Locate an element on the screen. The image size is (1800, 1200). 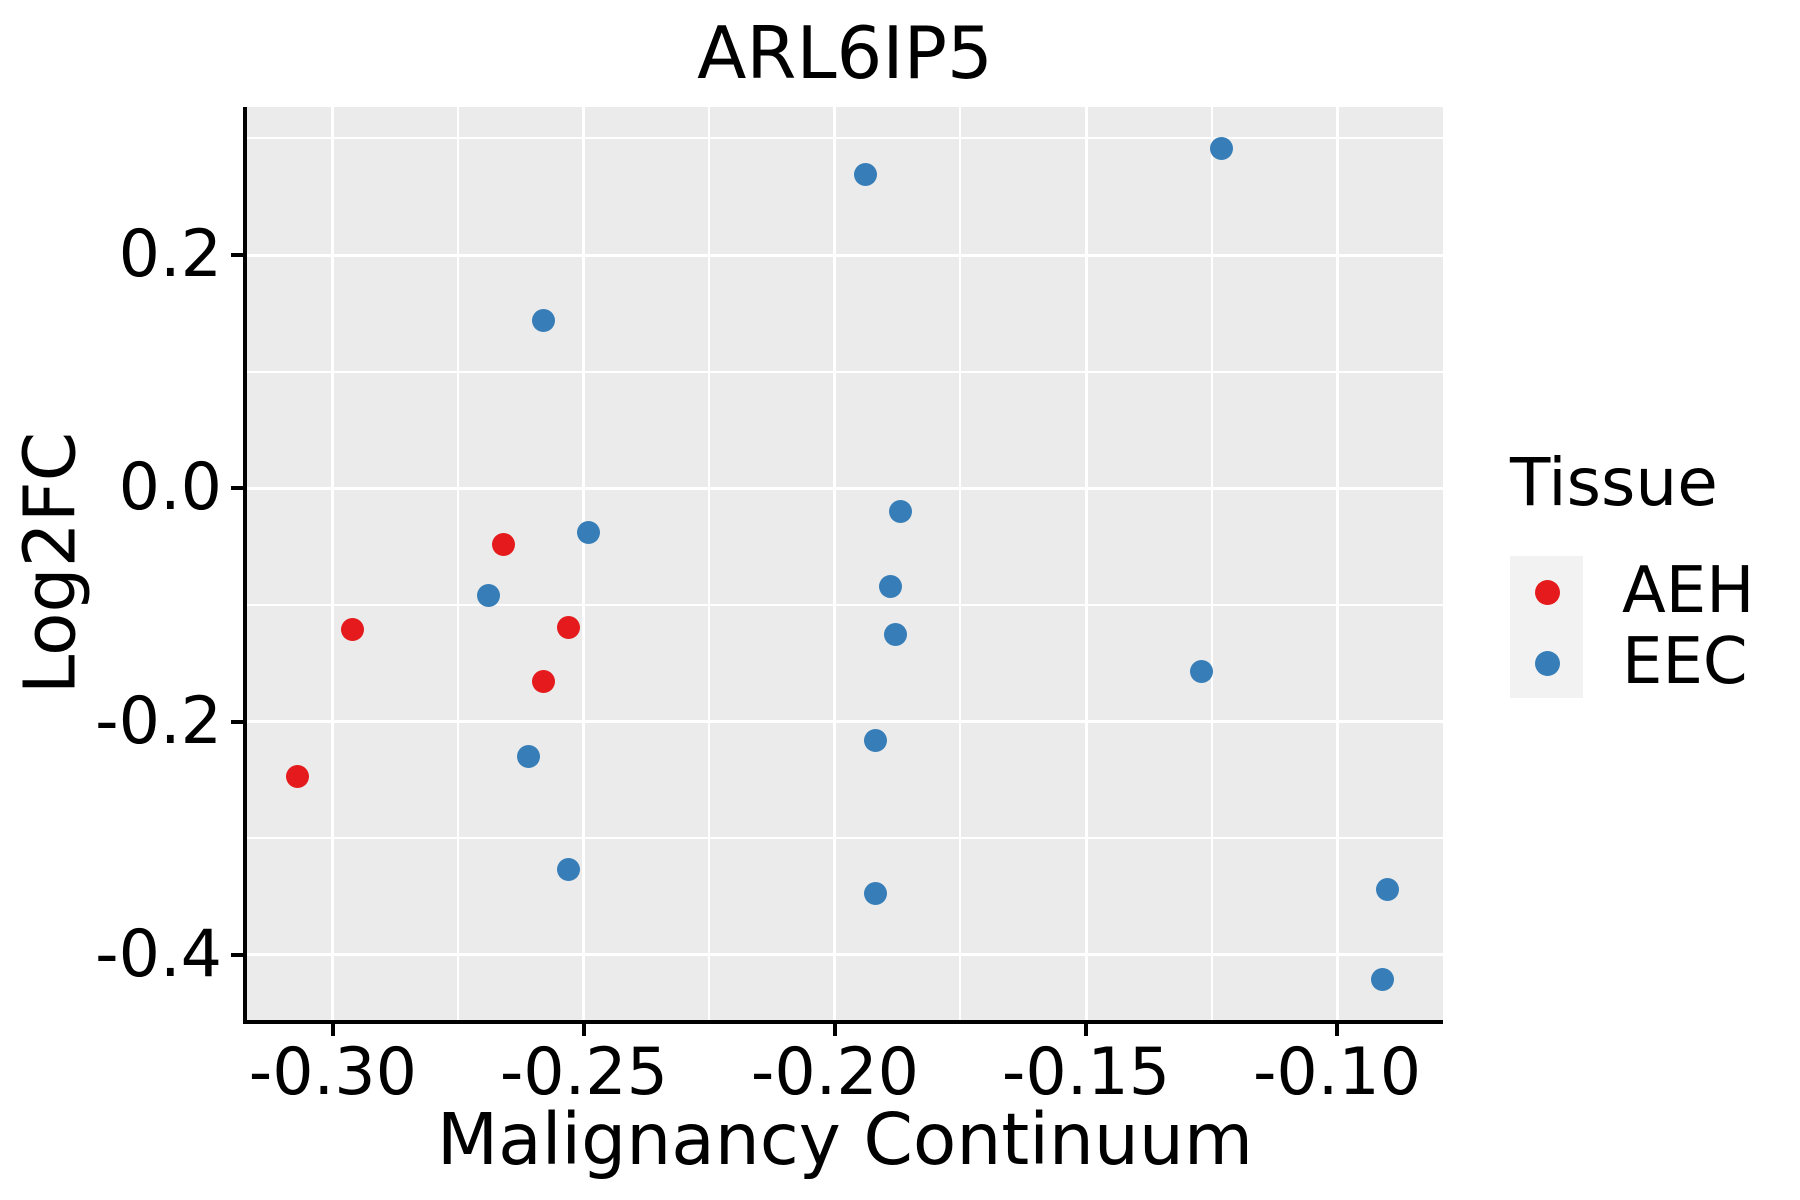
legend-item-aeh: AEH is located at coordinates (1655, 591).